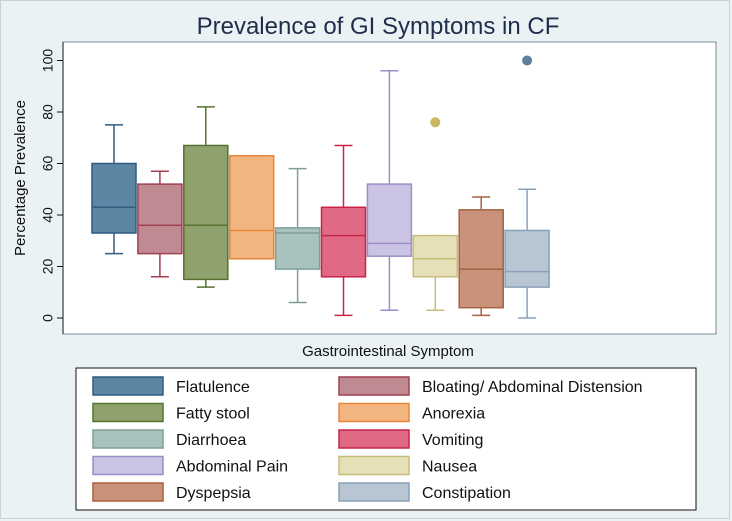 Image resolution: width=732 pixels, height=521 pixels. Describe the element at coordinates (453, 414) in the screenshot. I see `legend-label: Anorexia` at that location.